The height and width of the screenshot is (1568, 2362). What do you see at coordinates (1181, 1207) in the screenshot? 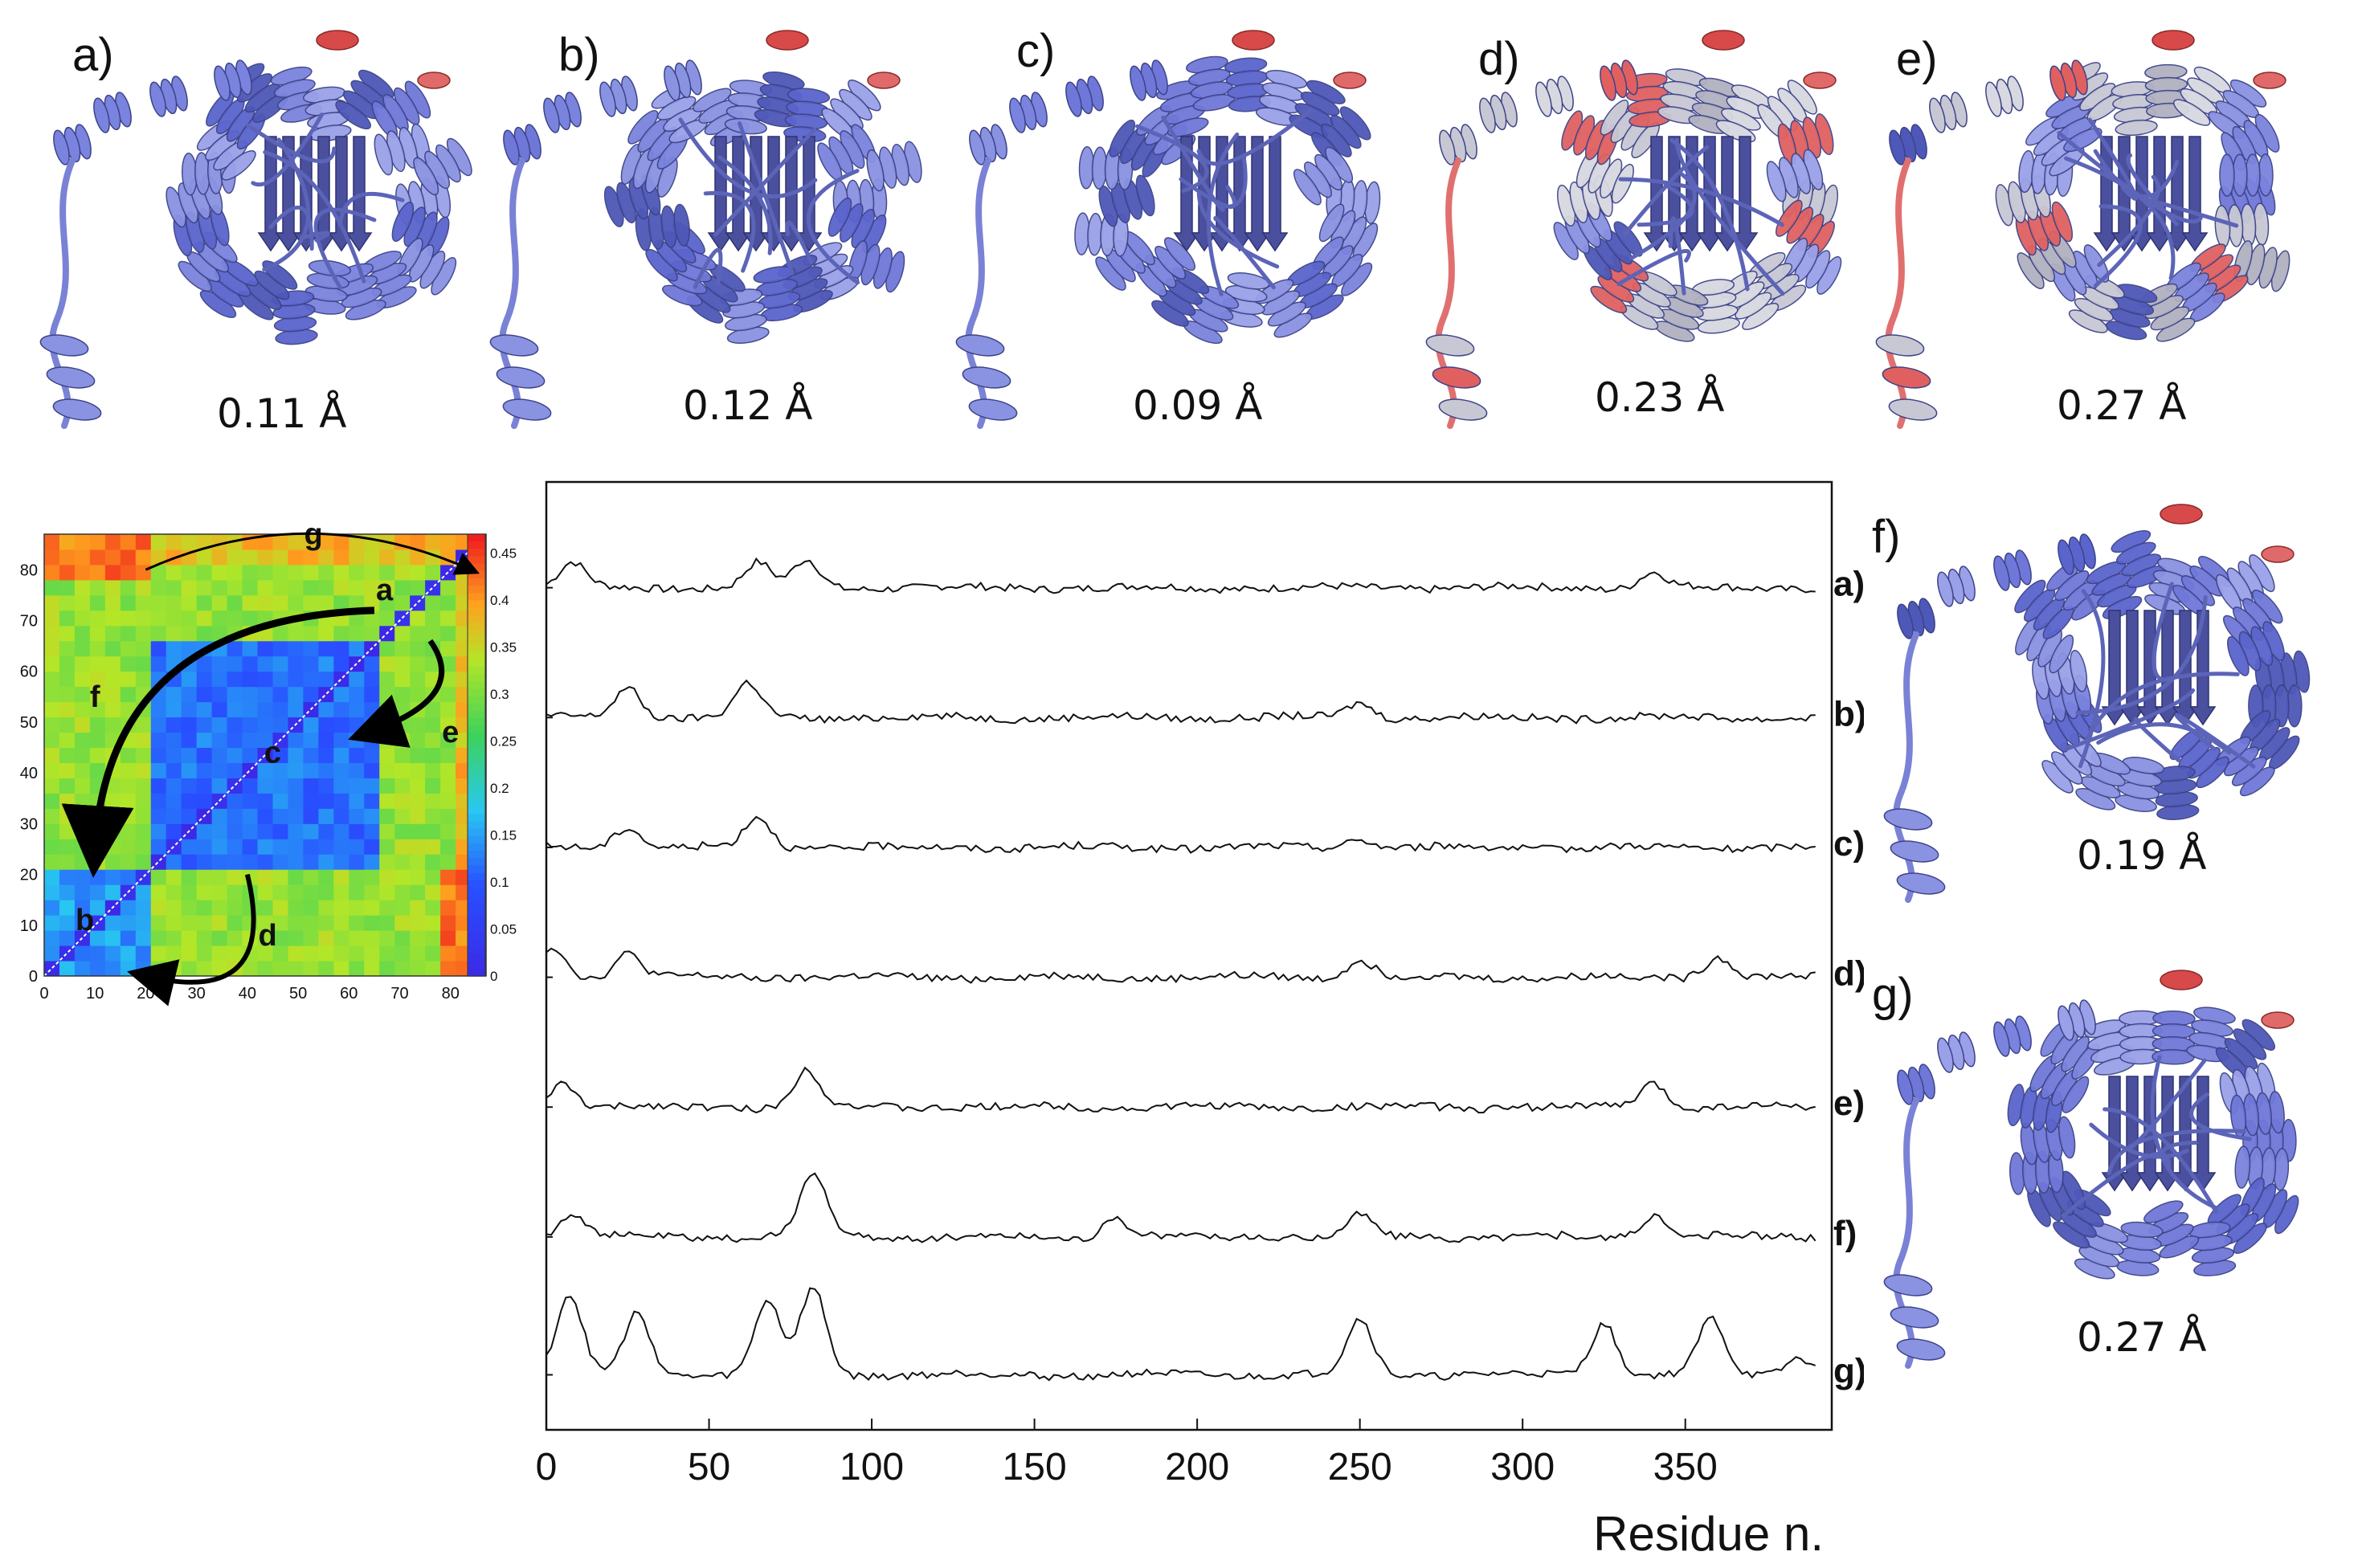
I see `profile-line-f` at bounding box center [1181, 1207].